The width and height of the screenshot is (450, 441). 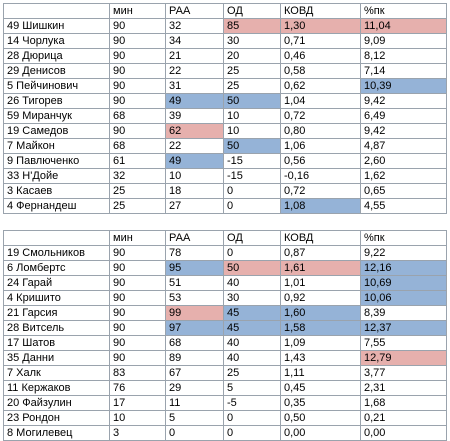 I want to click on stat-cell-pk: 0,00, so click(x=403, y=433).